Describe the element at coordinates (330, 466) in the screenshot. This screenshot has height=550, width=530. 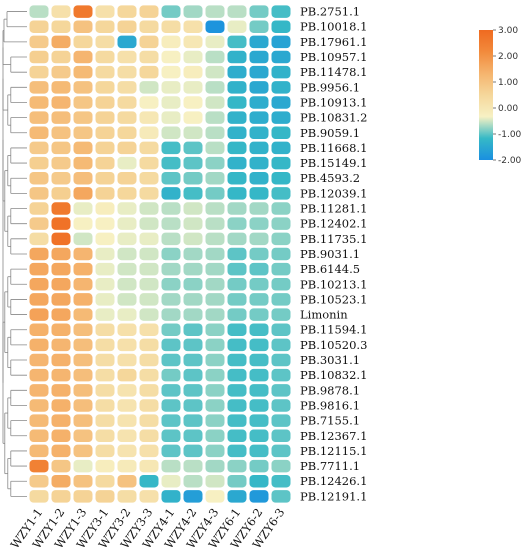
I see `row-label: PB.7711.1` at that location.